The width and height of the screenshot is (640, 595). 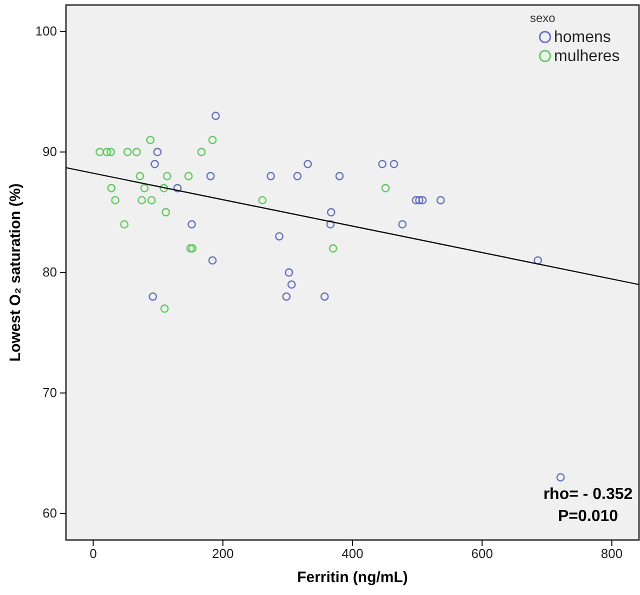 What do you see at coordinates (353, 554) in the screenshot?
I see `x-tick-label: 400` at bounding box center [353, 554].